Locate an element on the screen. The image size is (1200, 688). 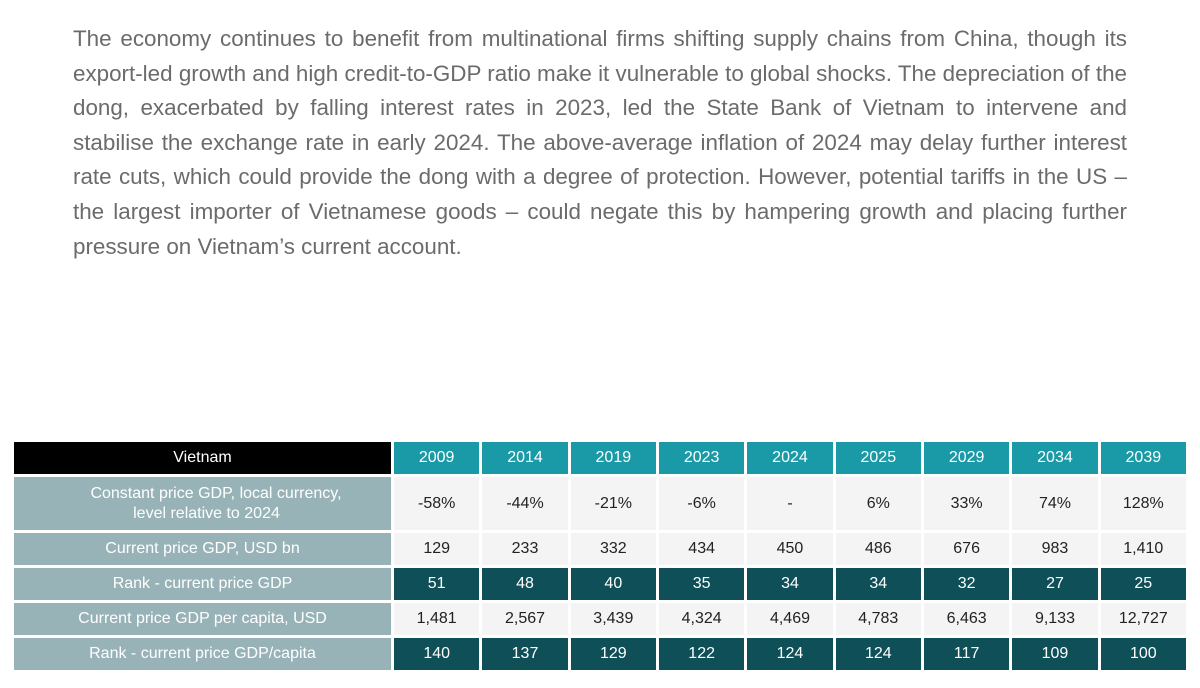
table-cell: 25 is located at coordinates (1143, 584).